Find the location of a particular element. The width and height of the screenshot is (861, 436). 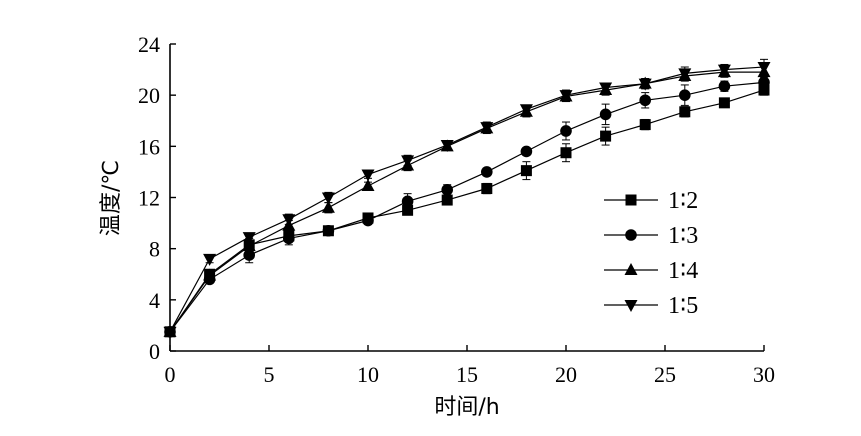

legend-label: 1∶5 is located at coordinates (683, 306).